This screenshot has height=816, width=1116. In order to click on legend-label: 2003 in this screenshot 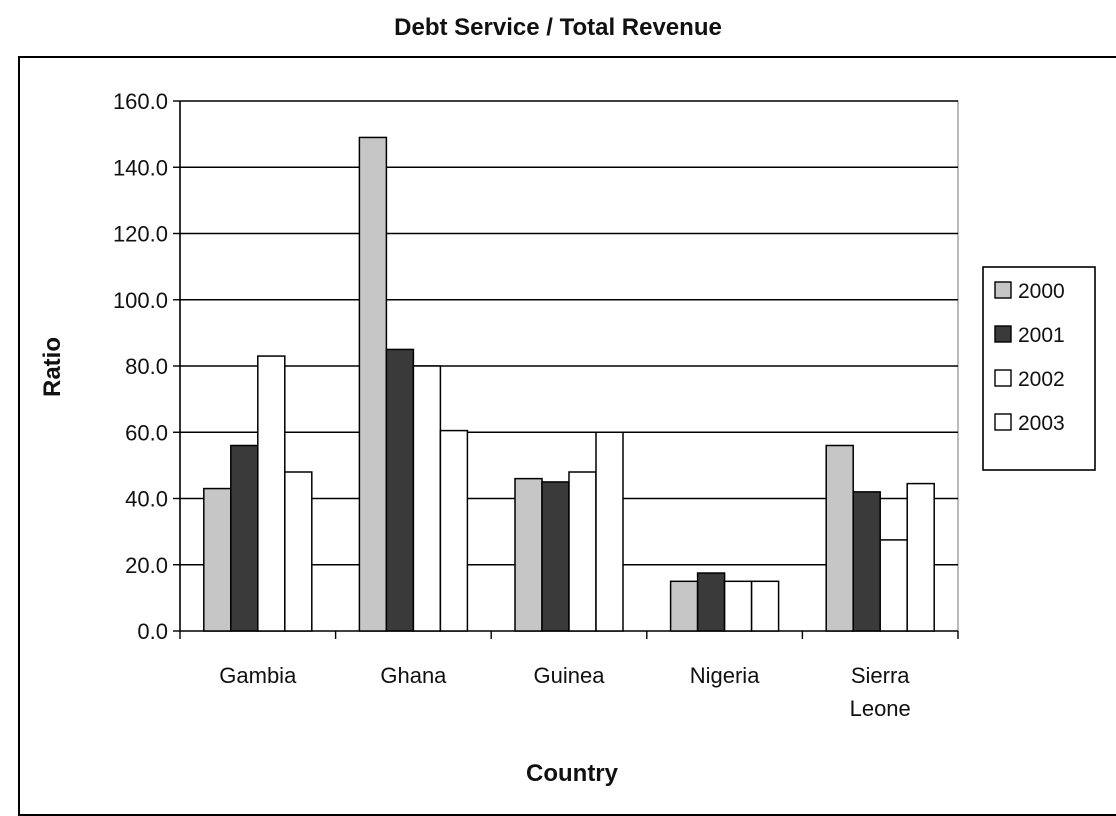, I will do `click(1041, 423)`.